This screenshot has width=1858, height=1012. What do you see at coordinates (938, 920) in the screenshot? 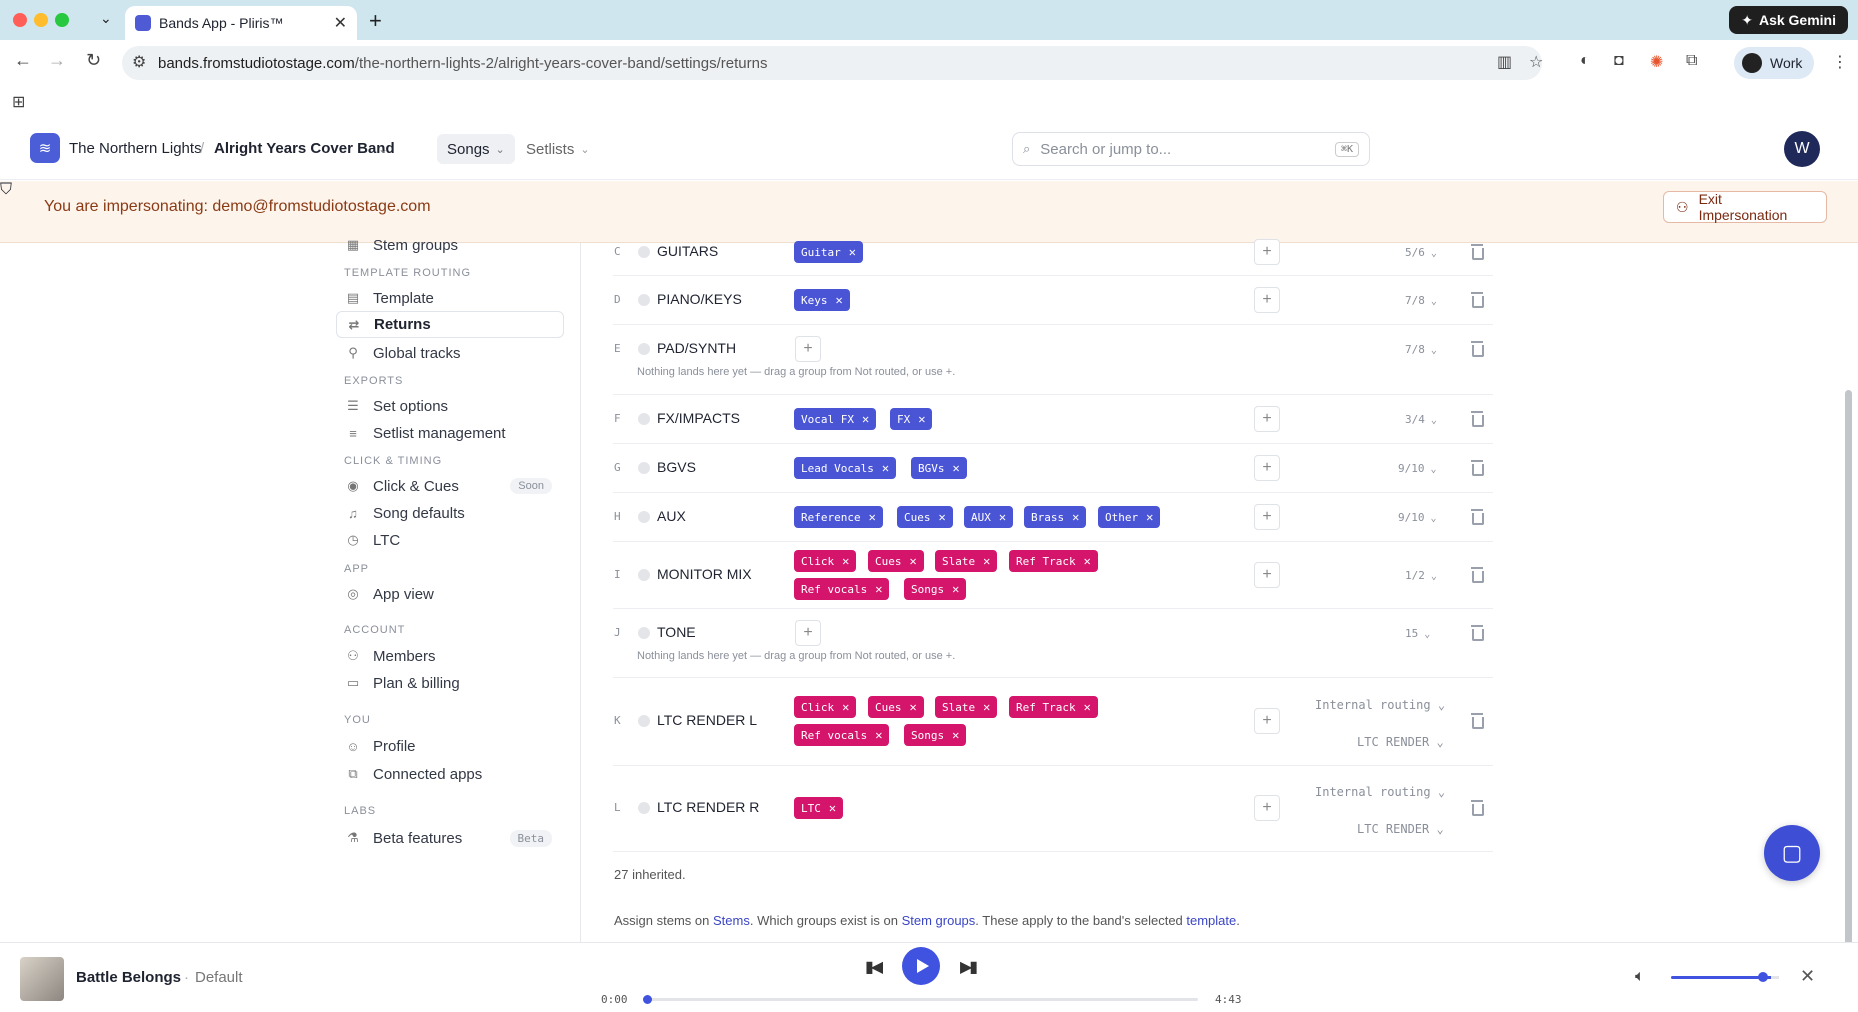
I see `stem-groups-link: Stem groups` at bounding box center [938, 920].